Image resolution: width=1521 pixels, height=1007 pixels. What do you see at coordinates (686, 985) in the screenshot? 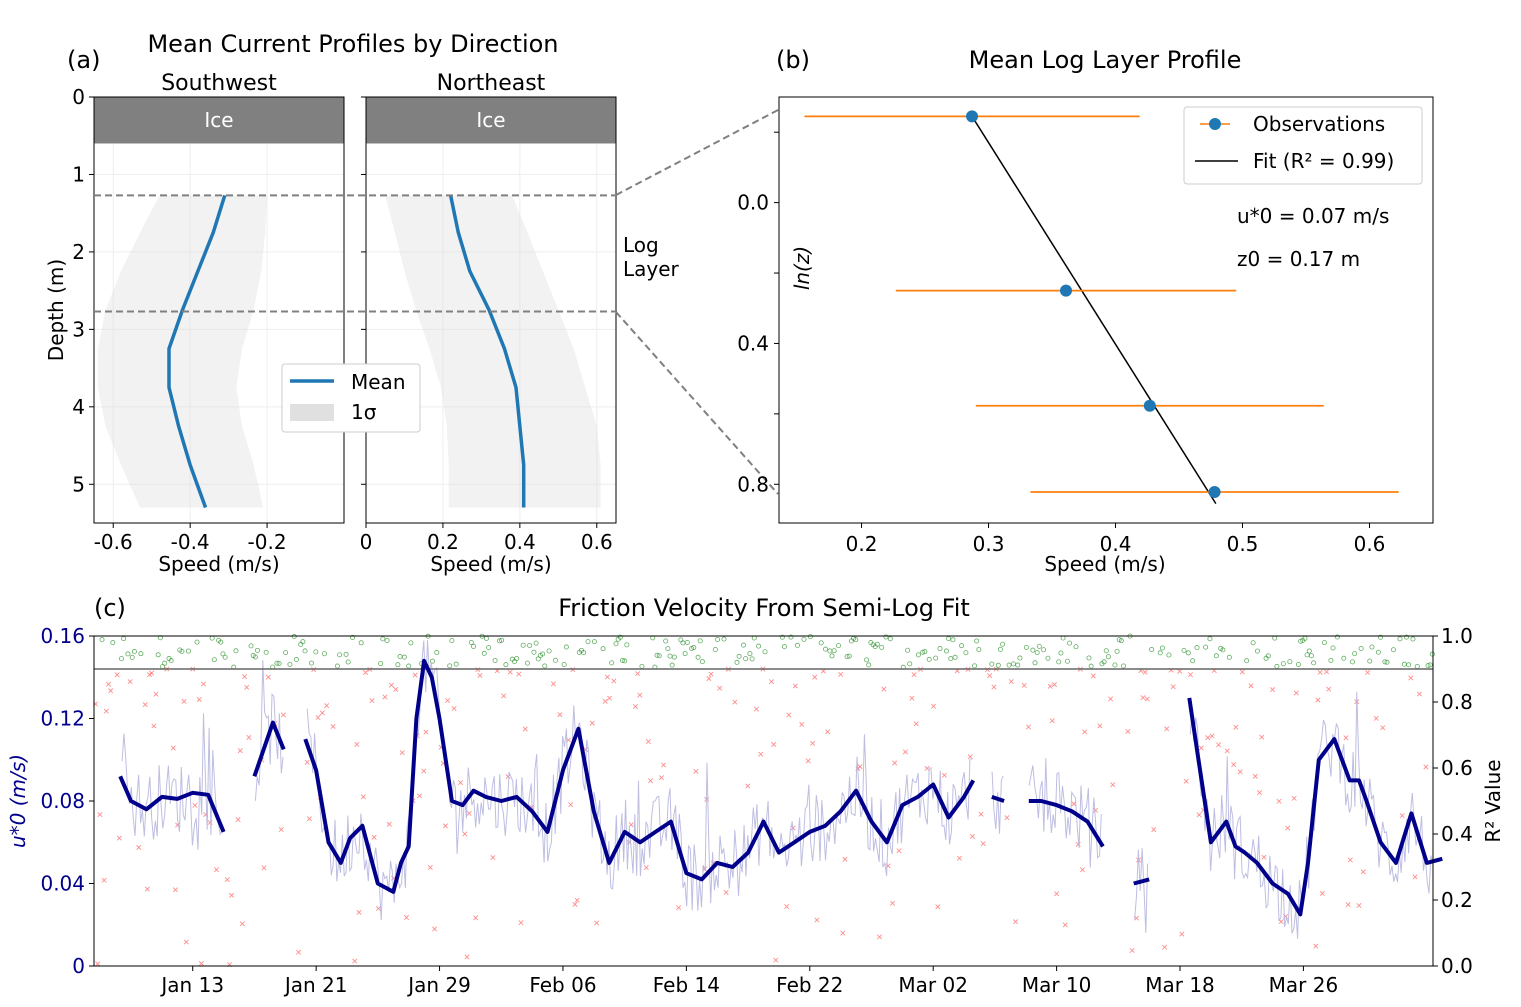
I see `date-tick-label: Feb 14` at bounding box center [686, 985].